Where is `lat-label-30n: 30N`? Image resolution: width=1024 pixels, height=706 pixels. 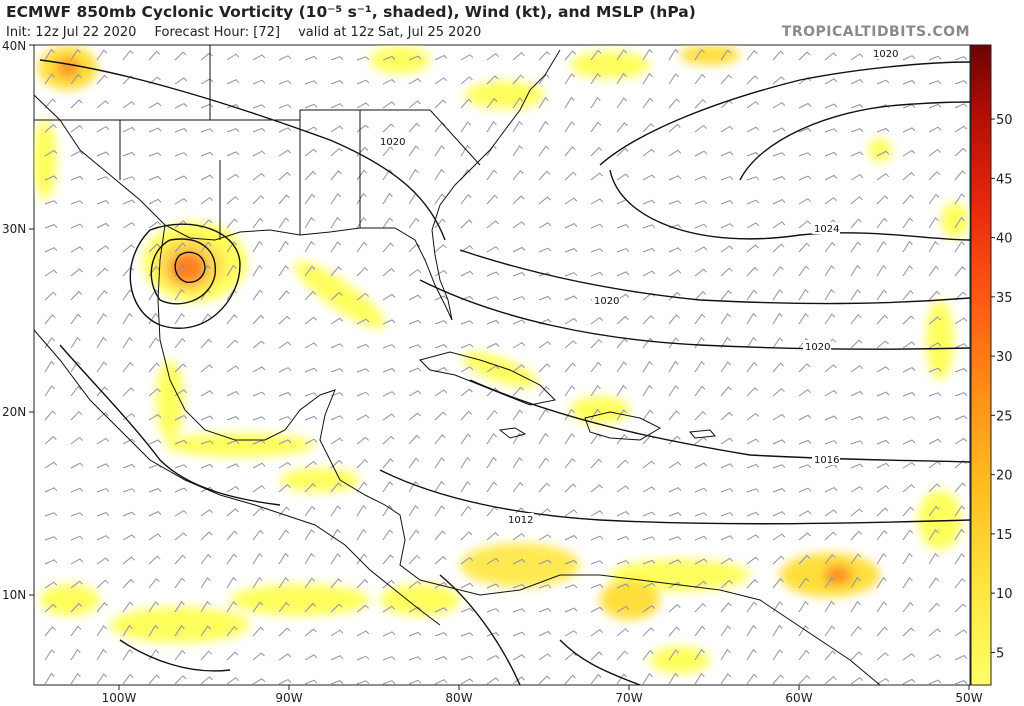 lat-label-30n: 30N is located at coordinates (14, 229).